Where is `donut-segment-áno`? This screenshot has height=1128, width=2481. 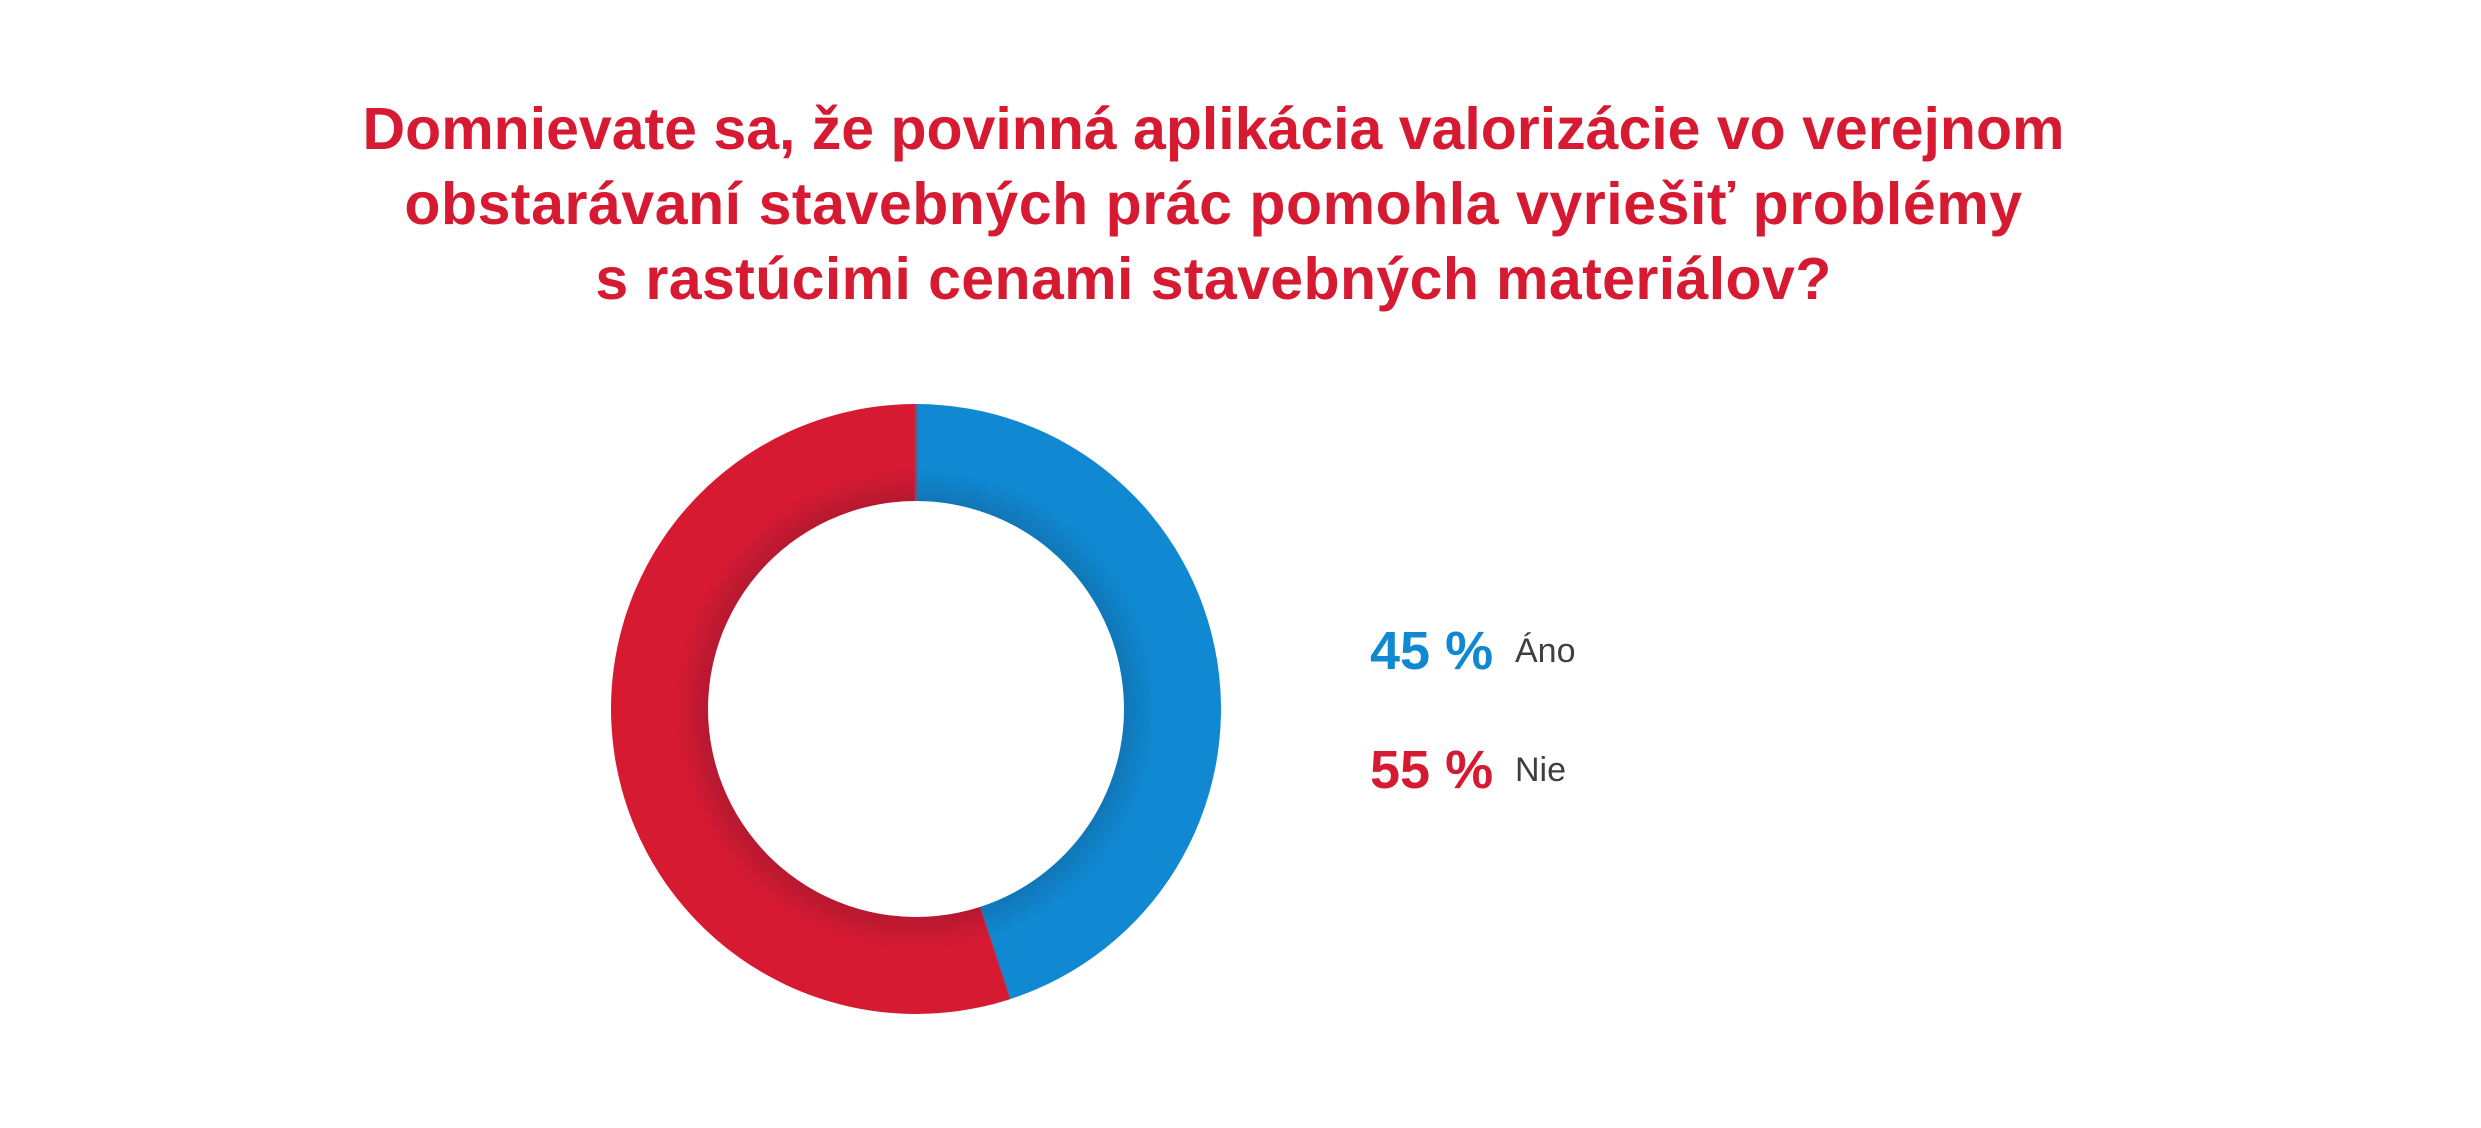
donut-segment-áno is located at coordinates (1068, 702).